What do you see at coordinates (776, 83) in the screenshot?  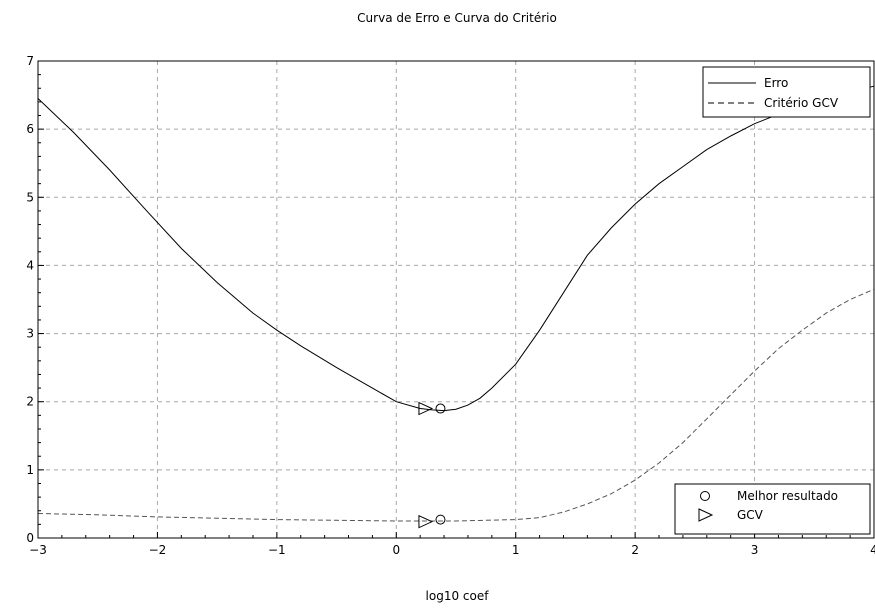 I see `legend-erro-label: Erro` at bounding box center [776, 83].